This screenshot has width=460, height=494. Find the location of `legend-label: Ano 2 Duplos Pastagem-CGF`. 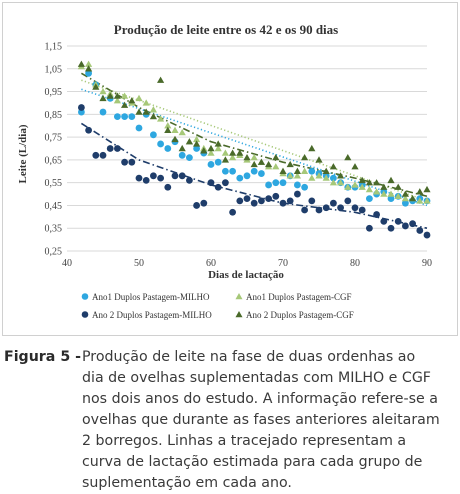

legend-label: Ano 2 Duplos Pastagem-CGF is located at coordinates (300, 315).